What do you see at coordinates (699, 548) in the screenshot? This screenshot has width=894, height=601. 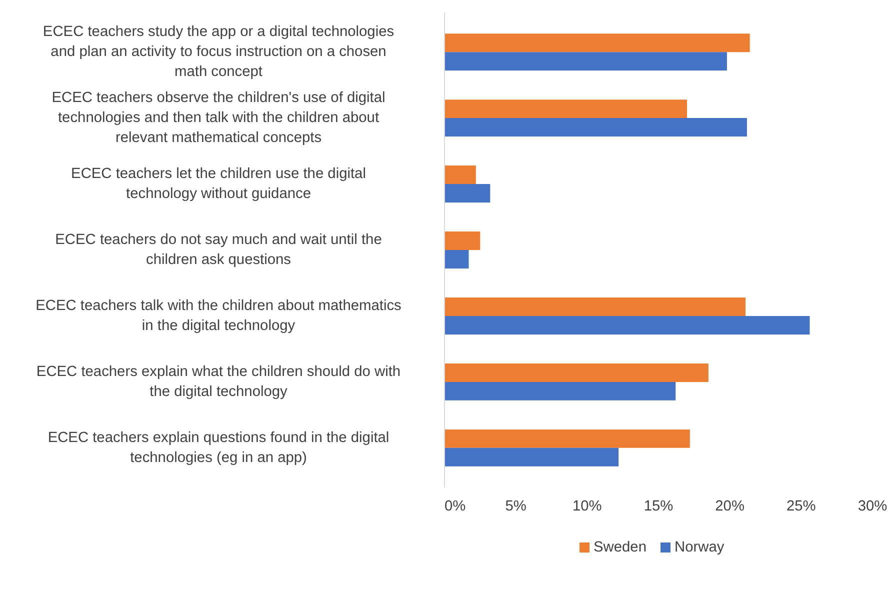 I see `legend-label: Norway` at bounding box center [699, 548].